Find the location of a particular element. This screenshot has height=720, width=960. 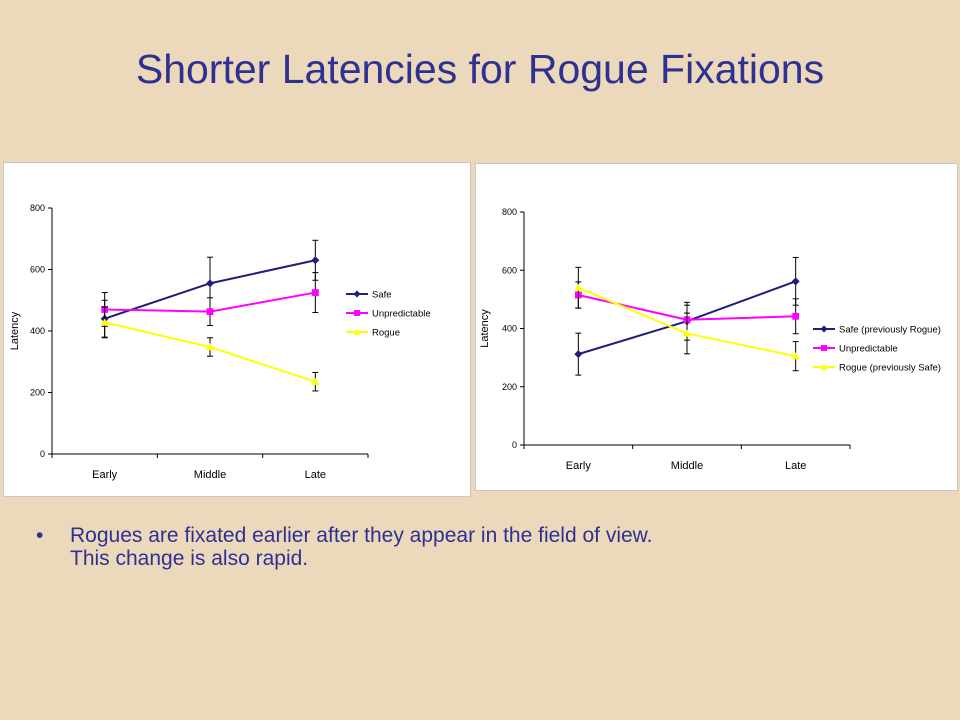

bullet-line: This change is also rapid. is located at coordinates (189, 558).